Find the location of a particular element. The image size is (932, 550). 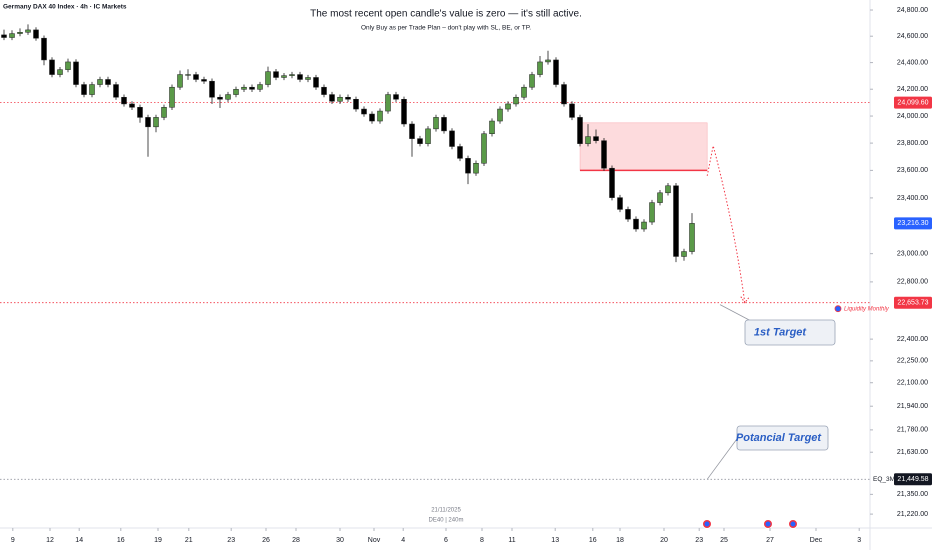

y-tick-label: 24,800.00 is located at coordinates (912, 10).